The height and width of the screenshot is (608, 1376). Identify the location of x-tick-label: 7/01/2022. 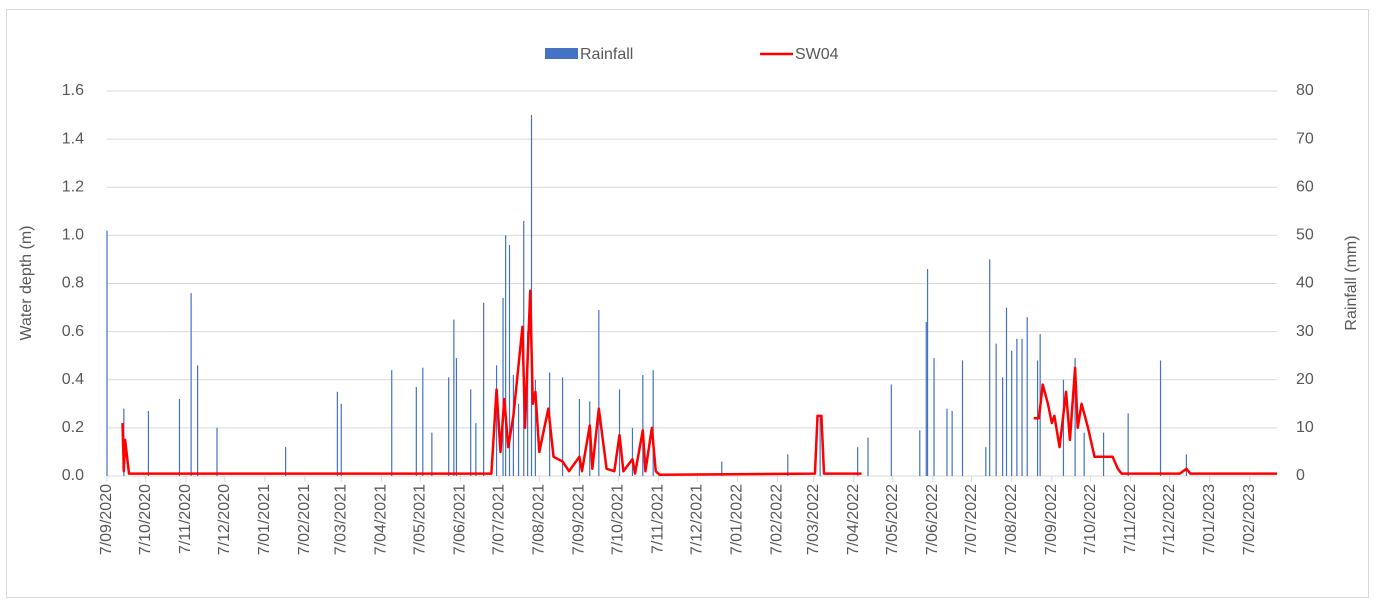
(737, 519).